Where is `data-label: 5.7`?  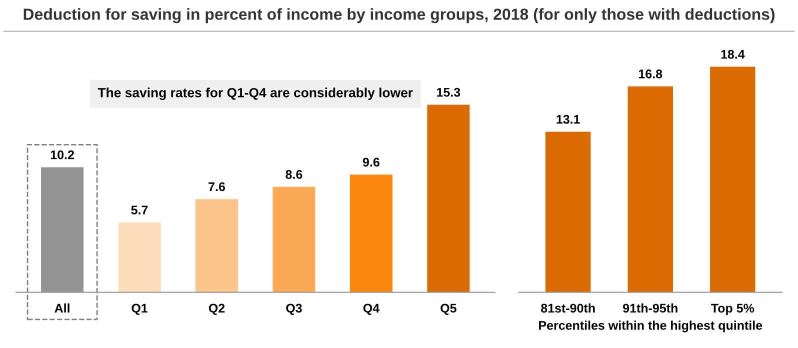 data-label: 5.7 is located at coordinates (139, 210).